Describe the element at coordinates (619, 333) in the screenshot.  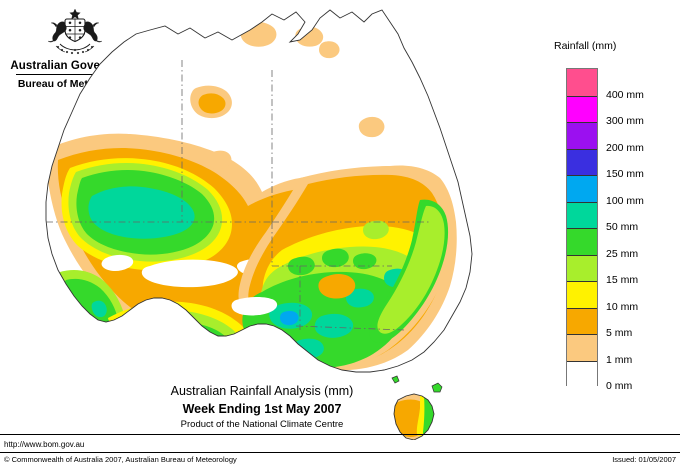
I see `legend-label: 5 mm` at that location.